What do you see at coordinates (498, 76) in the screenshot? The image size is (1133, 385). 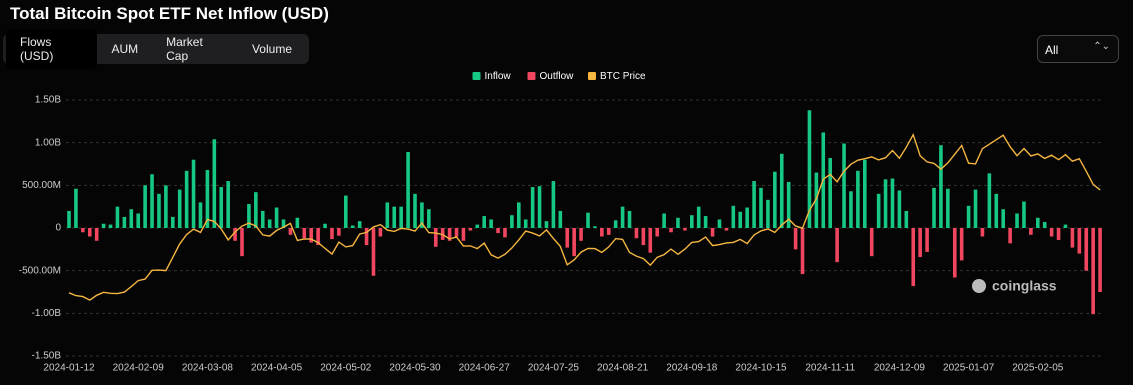 I see `legend-label: Inflow` at bounding box center [498, 76].